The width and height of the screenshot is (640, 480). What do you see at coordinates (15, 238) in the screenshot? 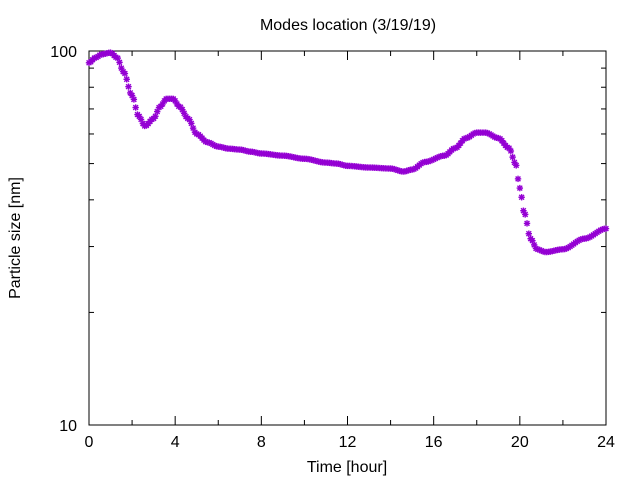
I see `y-axis-label: Particle size [nm]` at bounding box center [15, 238].